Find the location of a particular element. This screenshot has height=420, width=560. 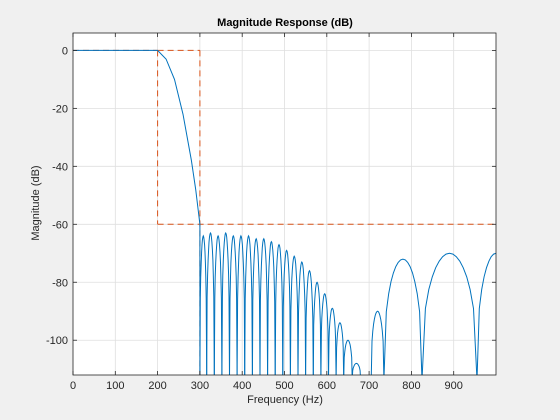

x-tick-label: 800 is located at coordinates (411, 386).